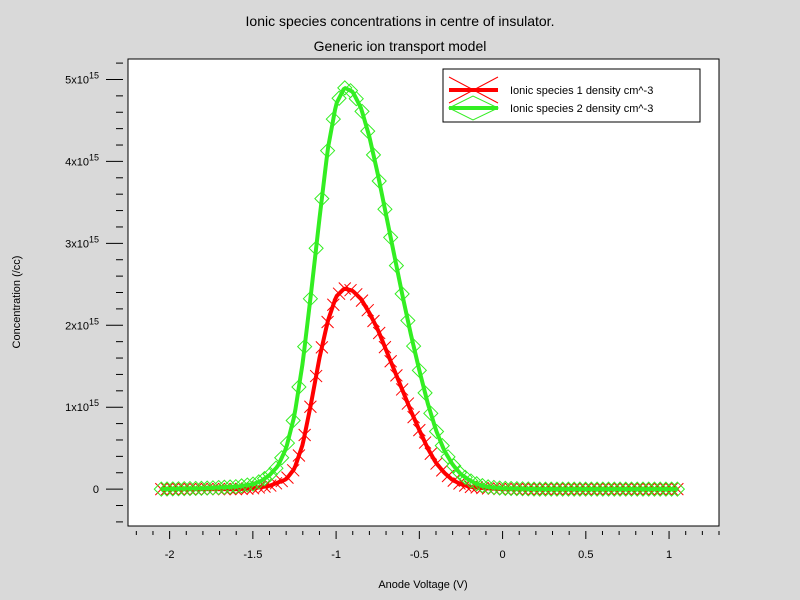 The image size is (800, 600). What do you see at coordinates (585, 555) in the screenshot?
I see `x-tick-label: 0.5` at bounding box center [585, 555].